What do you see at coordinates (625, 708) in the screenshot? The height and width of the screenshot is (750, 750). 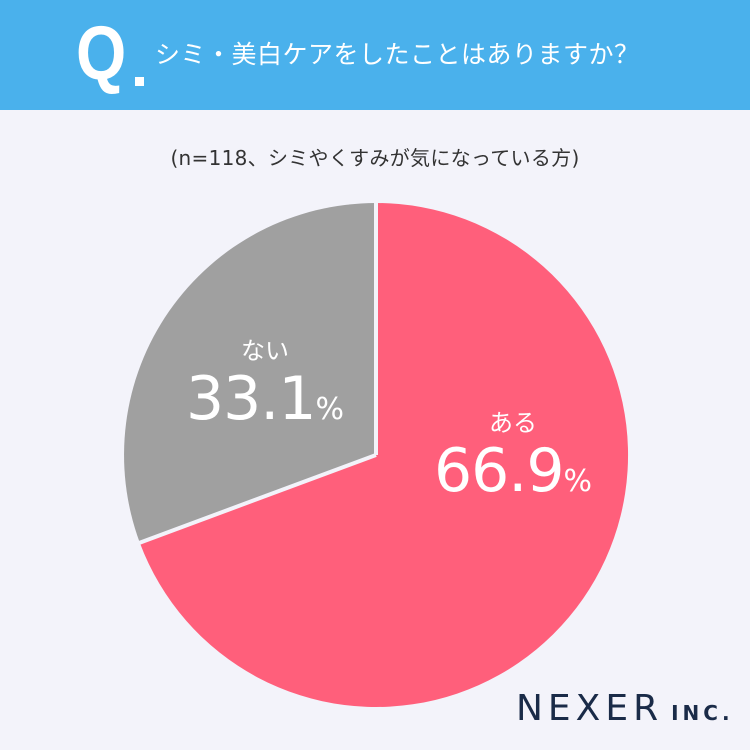 I see `nexer-logo: NEXER INC.` at bounding box center [625, 708].